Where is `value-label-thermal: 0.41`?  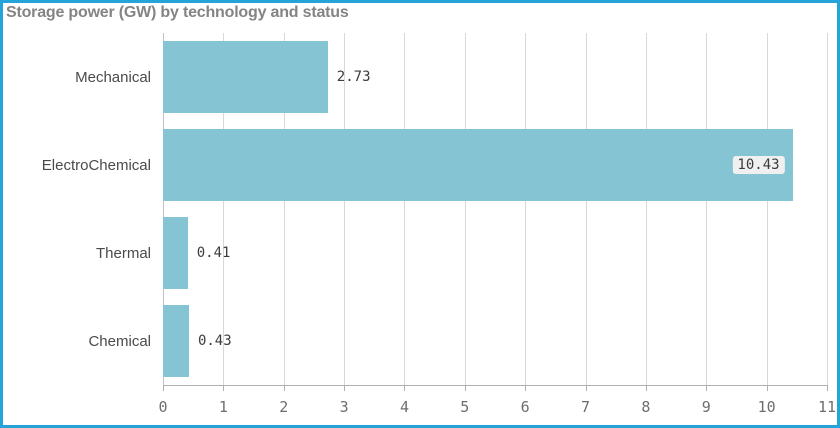 value-label-thermal: 0.41 is located at coordinates (213, 253).